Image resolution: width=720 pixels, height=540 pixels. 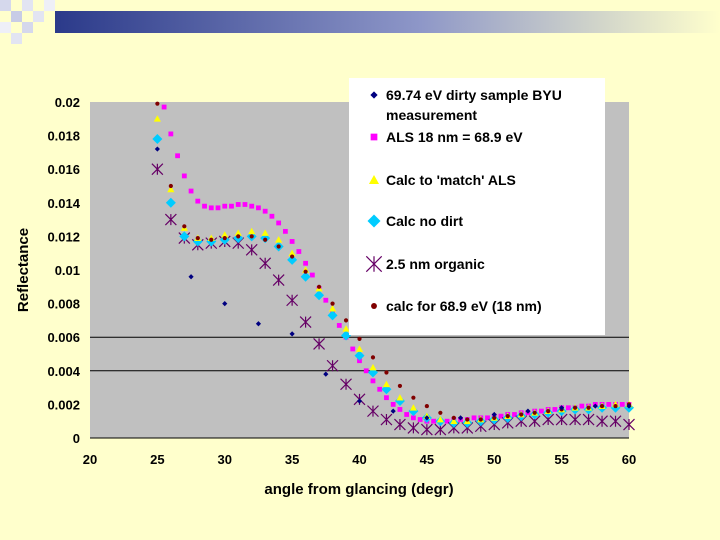 What do you see at coordinates (456, 306) in the screenshot?
I see `legend-entry: calc for 68.9 eV (18 nm)` at bounding box center [456, 306].